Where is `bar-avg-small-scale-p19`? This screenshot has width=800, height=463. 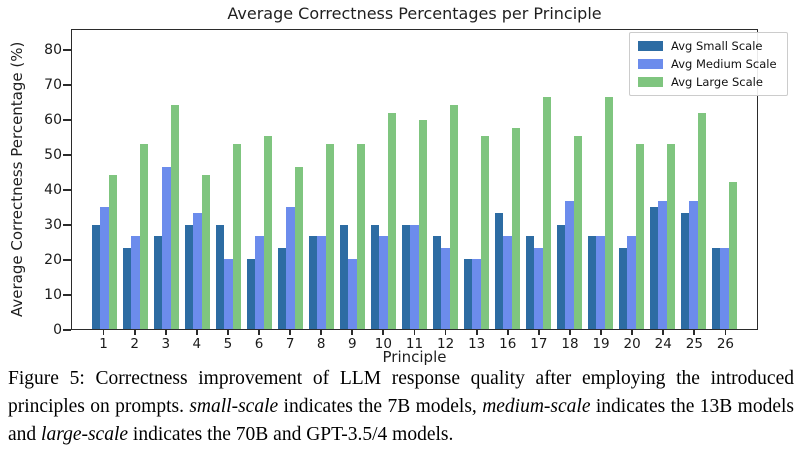
bar-avg-small-scale-p19 is located at coordinates (592, 282).